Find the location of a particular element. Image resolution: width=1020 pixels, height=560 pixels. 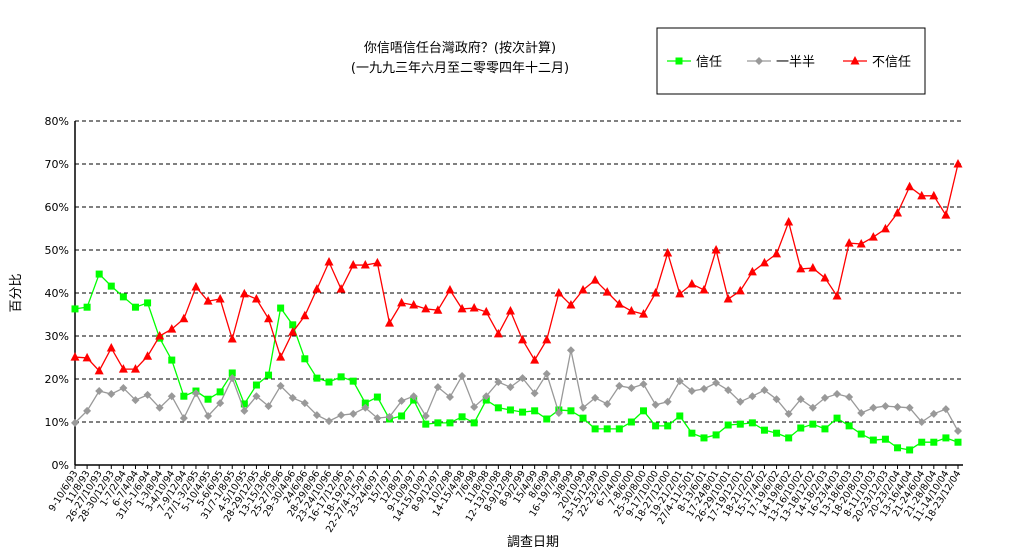

y-tick-label: 70% is located at coordinates (57, 164).